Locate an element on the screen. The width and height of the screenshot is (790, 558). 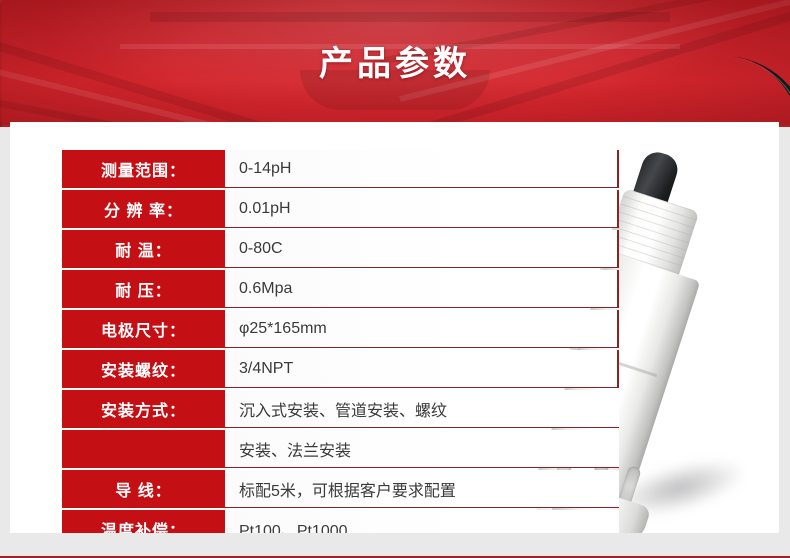
ceiling-truss is located at coordinates (395, 90).